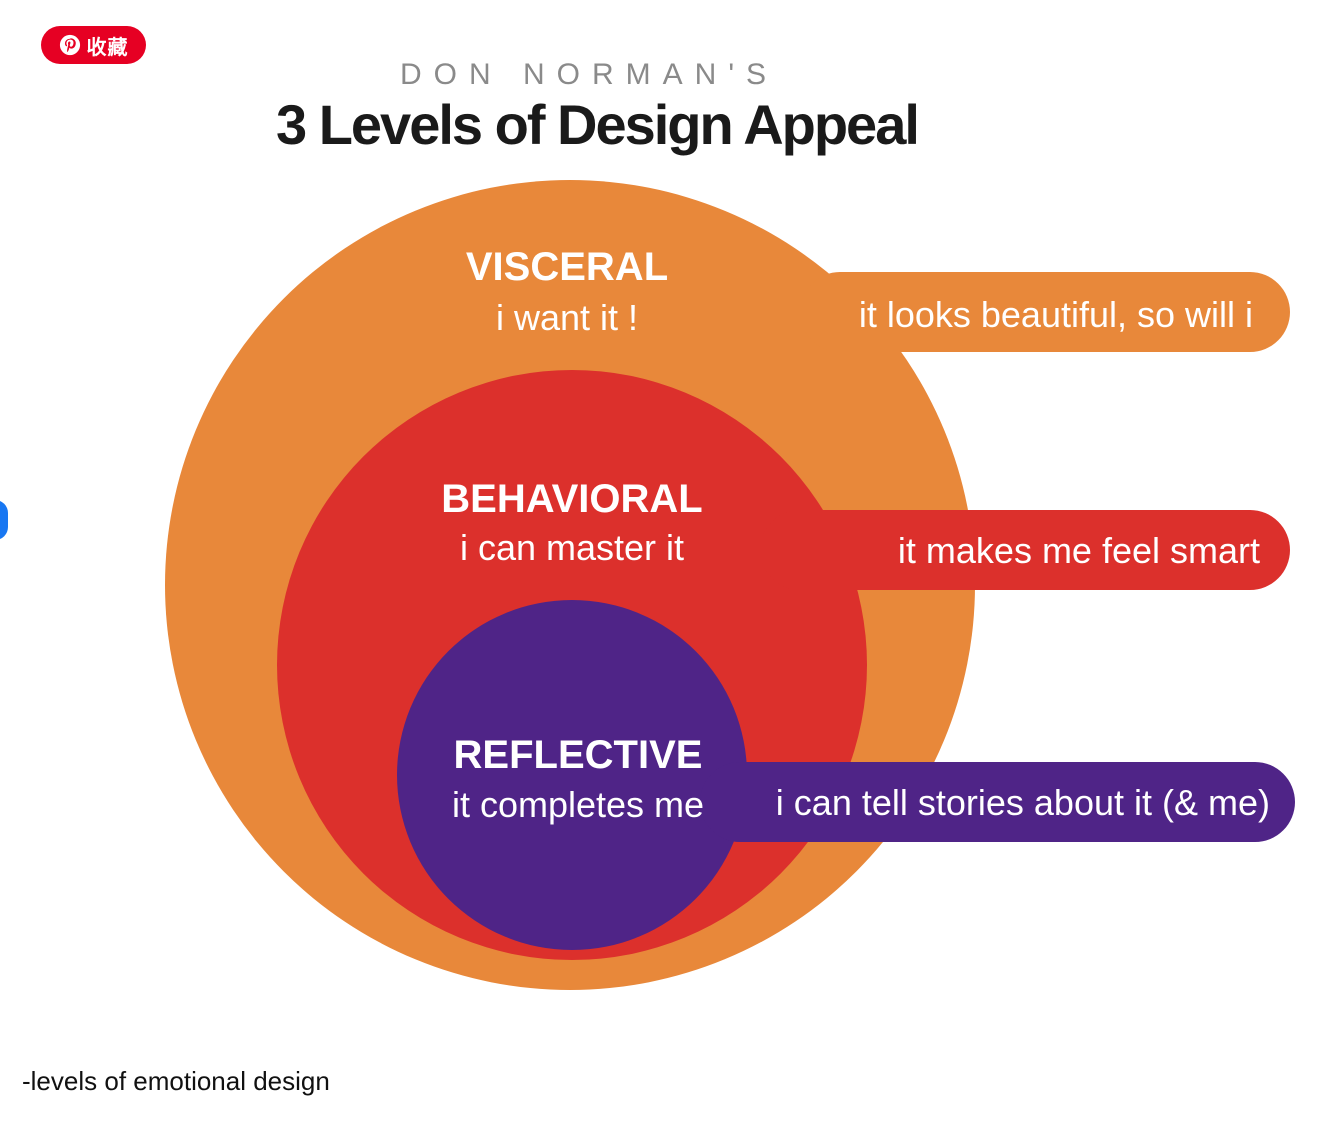 The height and width of the screenshot is (1124, 1326). What do you see at coordinates (589, 74) in the screenshot?
I see `diagram-overline: DON NORMAN'S` at bounding box center [589, 74].